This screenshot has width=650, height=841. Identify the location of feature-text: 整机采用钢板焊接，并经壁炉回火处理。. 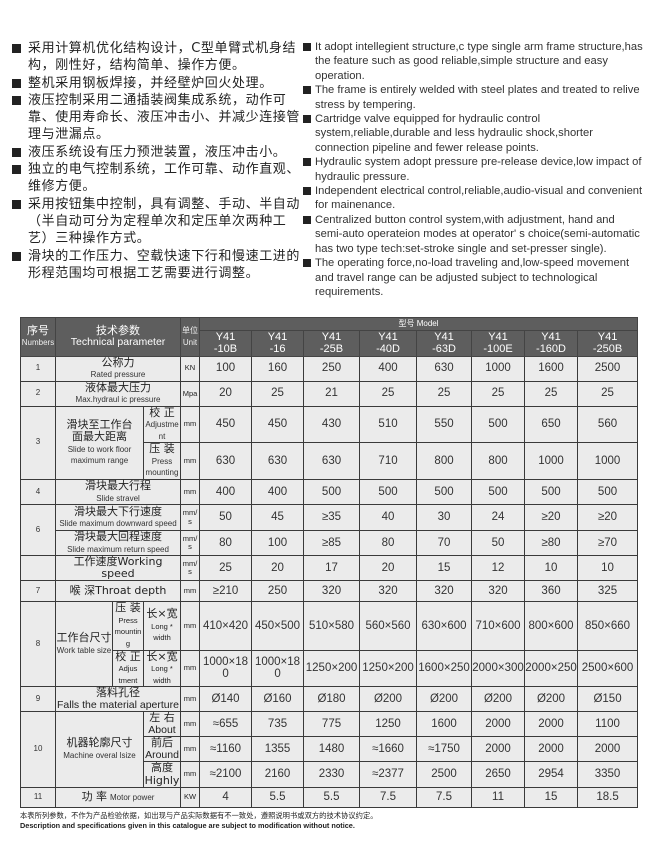
(150, 83).